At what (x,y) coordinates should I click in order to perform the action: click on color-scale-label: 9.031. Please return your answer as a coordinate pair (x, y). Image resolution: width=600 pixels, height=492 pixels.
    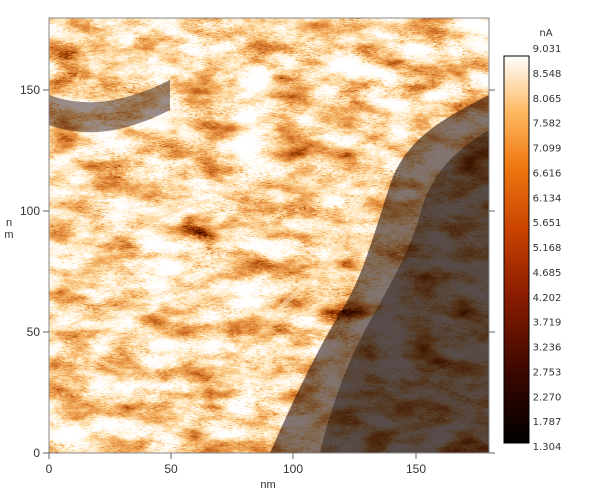
    Looking at the image, I should click on (547, 49).